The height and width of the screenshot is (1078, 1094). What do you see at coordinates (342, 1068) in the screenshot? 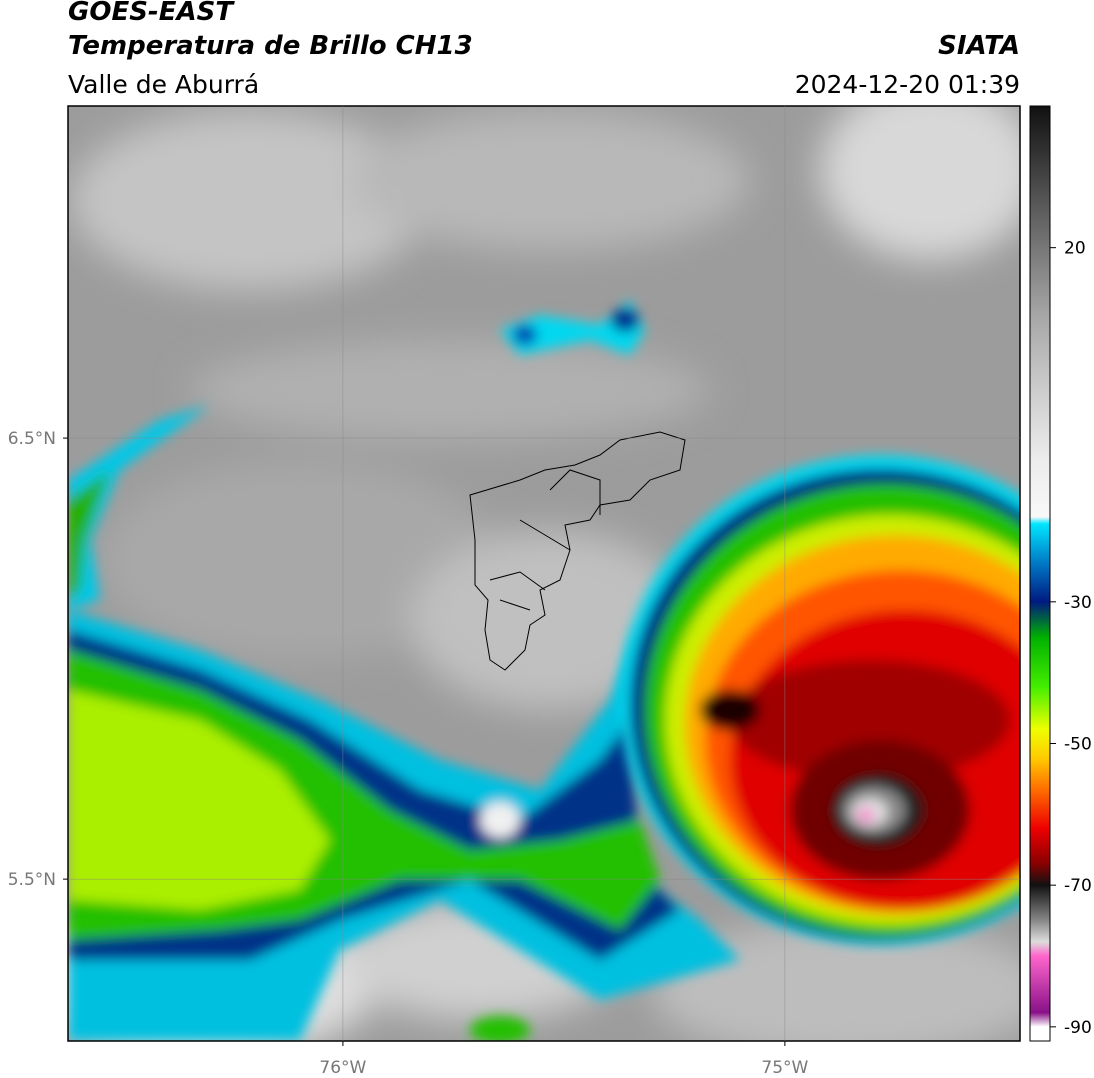
I see `x-tick-label: 76°W` at bounding box center [342, 1068].